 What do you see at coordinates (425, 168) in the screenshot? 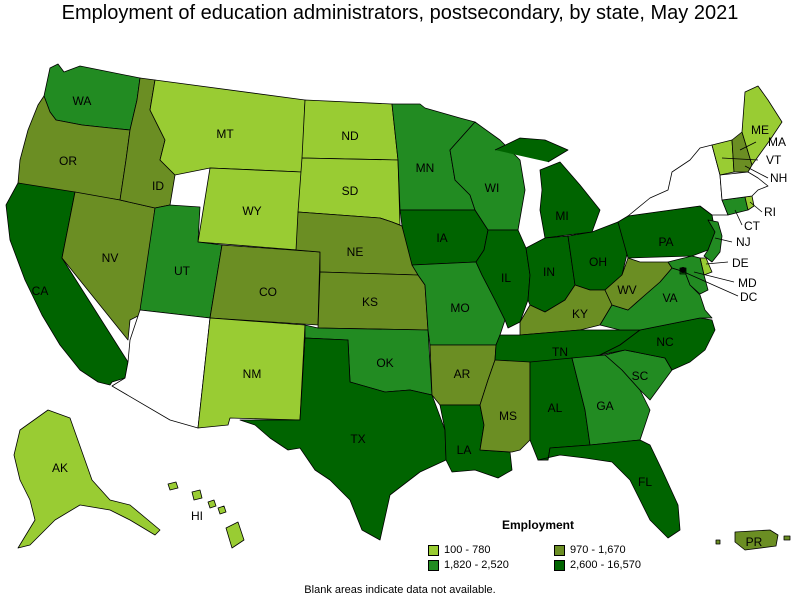
I see `label-mn: MN` at bounding box center [425, 168].